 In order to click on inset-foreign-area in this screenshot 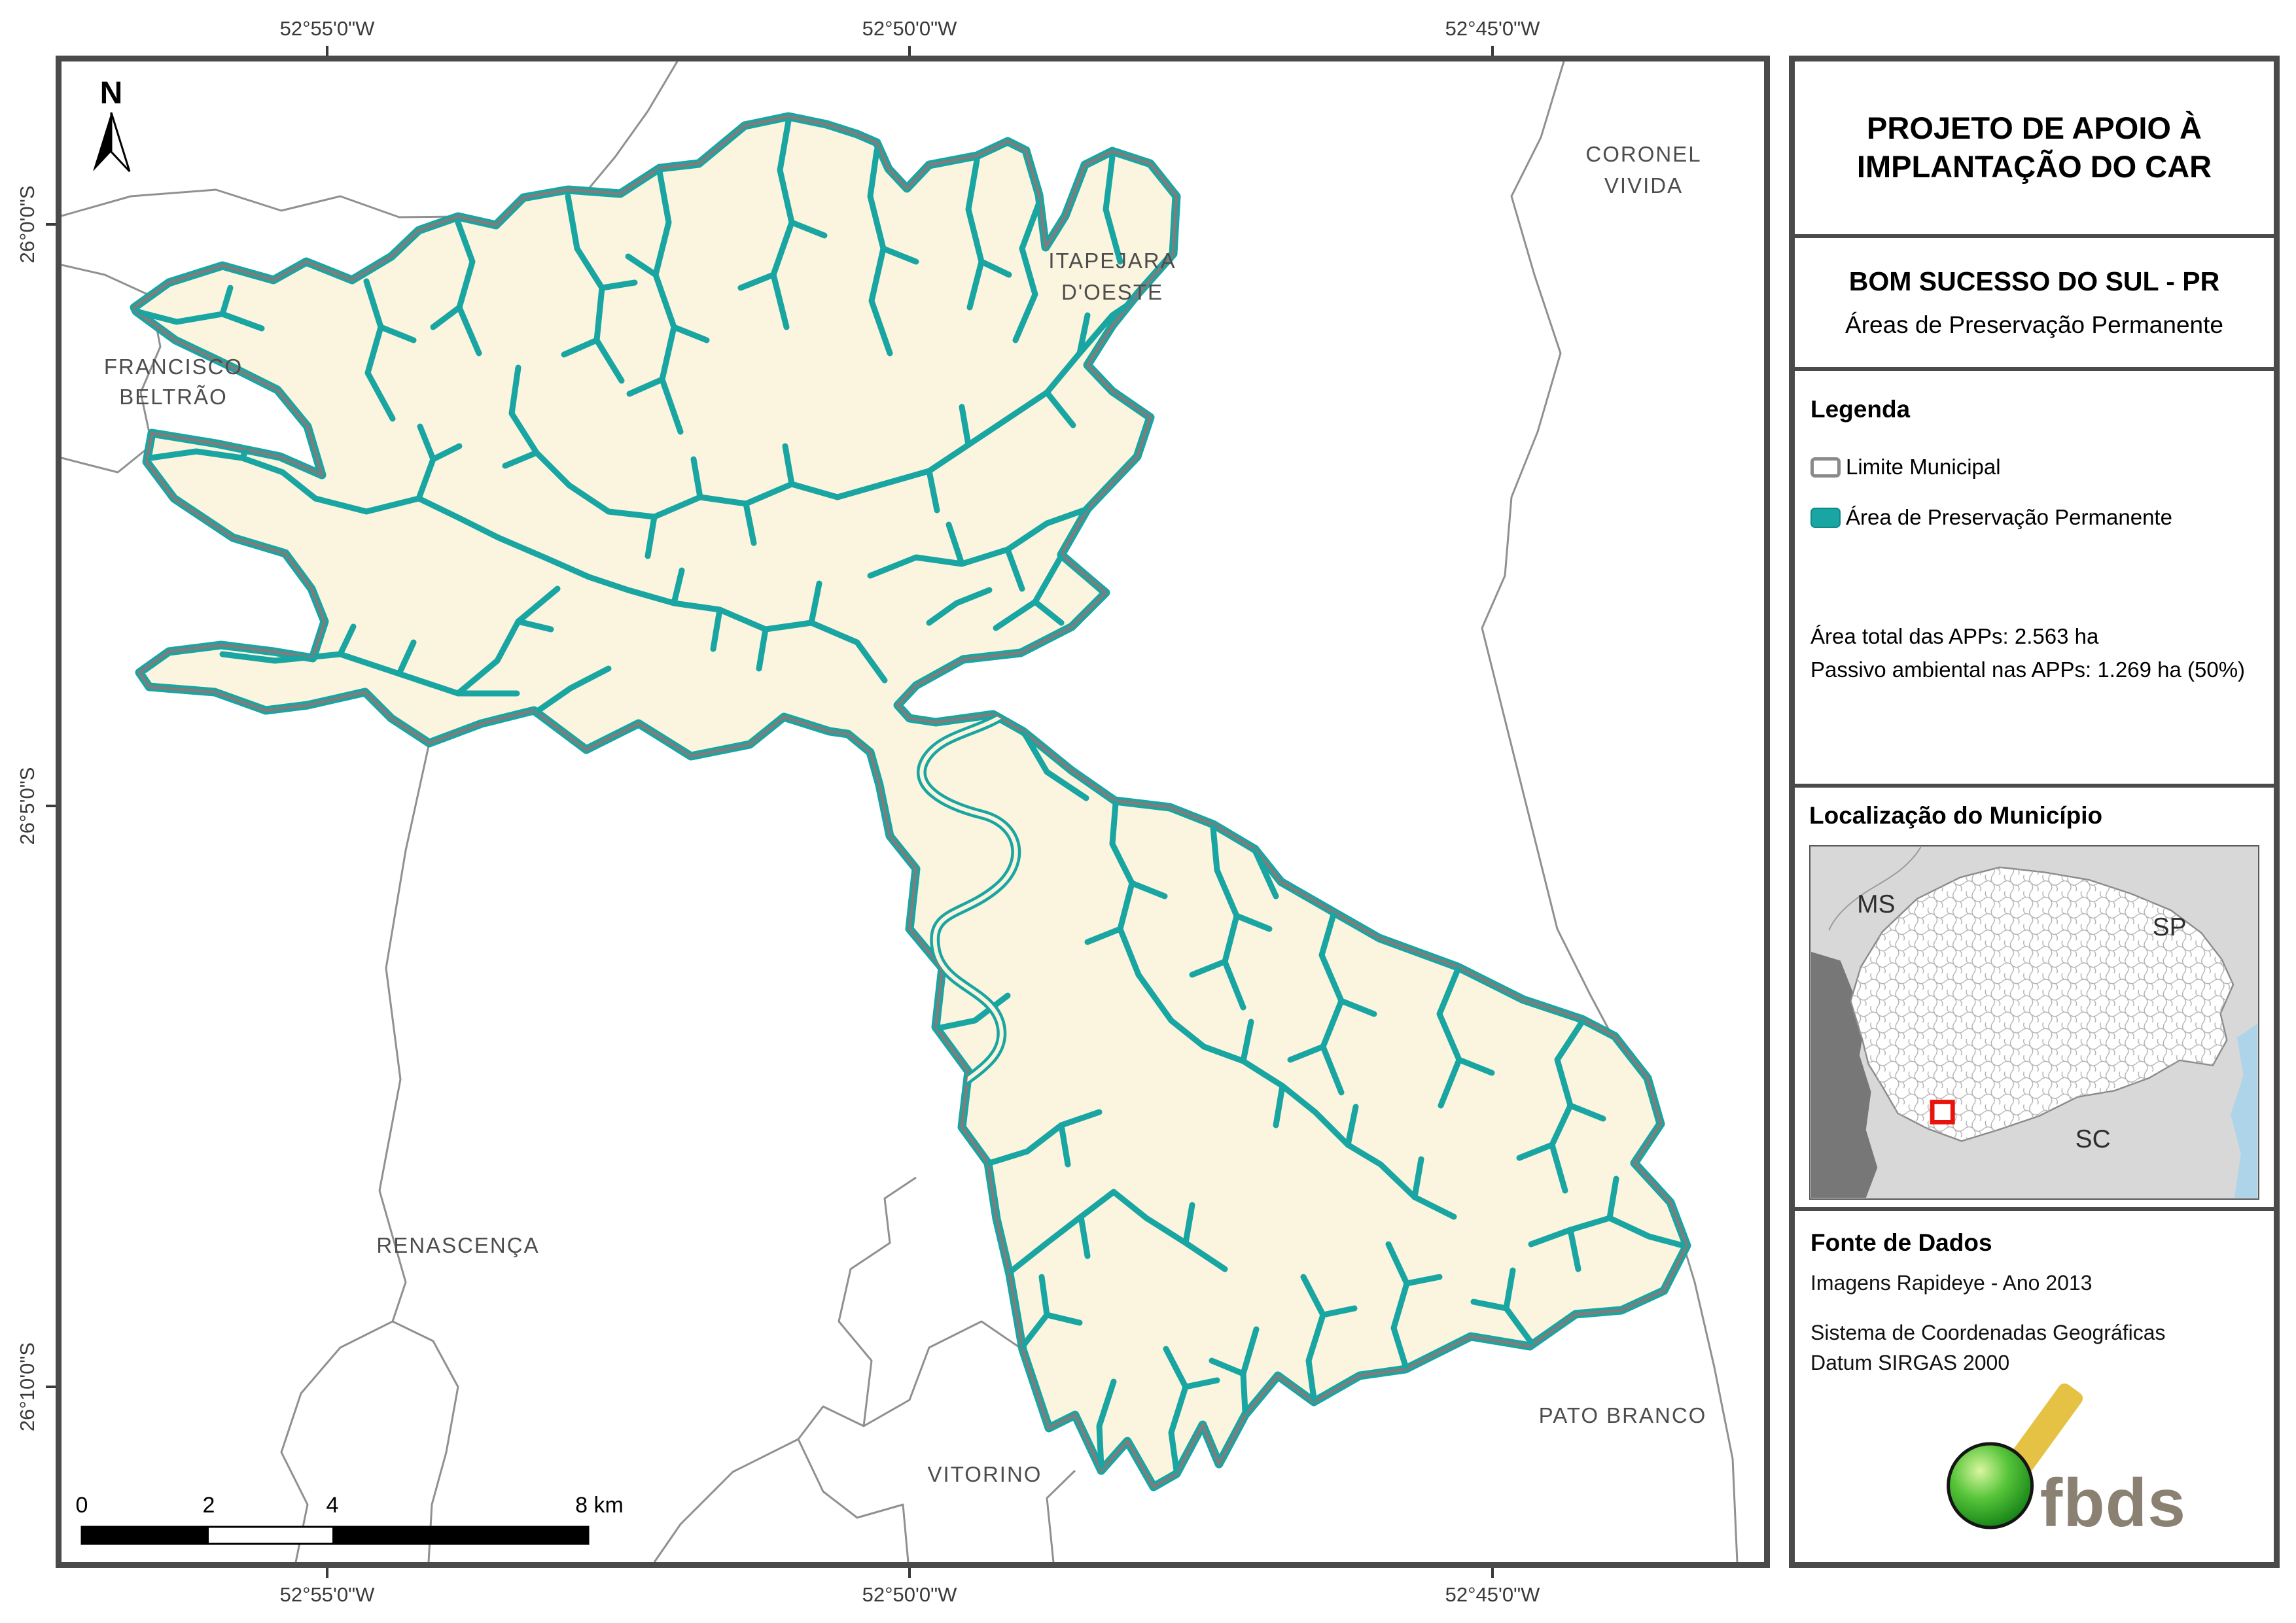, I will do `click(1844, 1074)`.